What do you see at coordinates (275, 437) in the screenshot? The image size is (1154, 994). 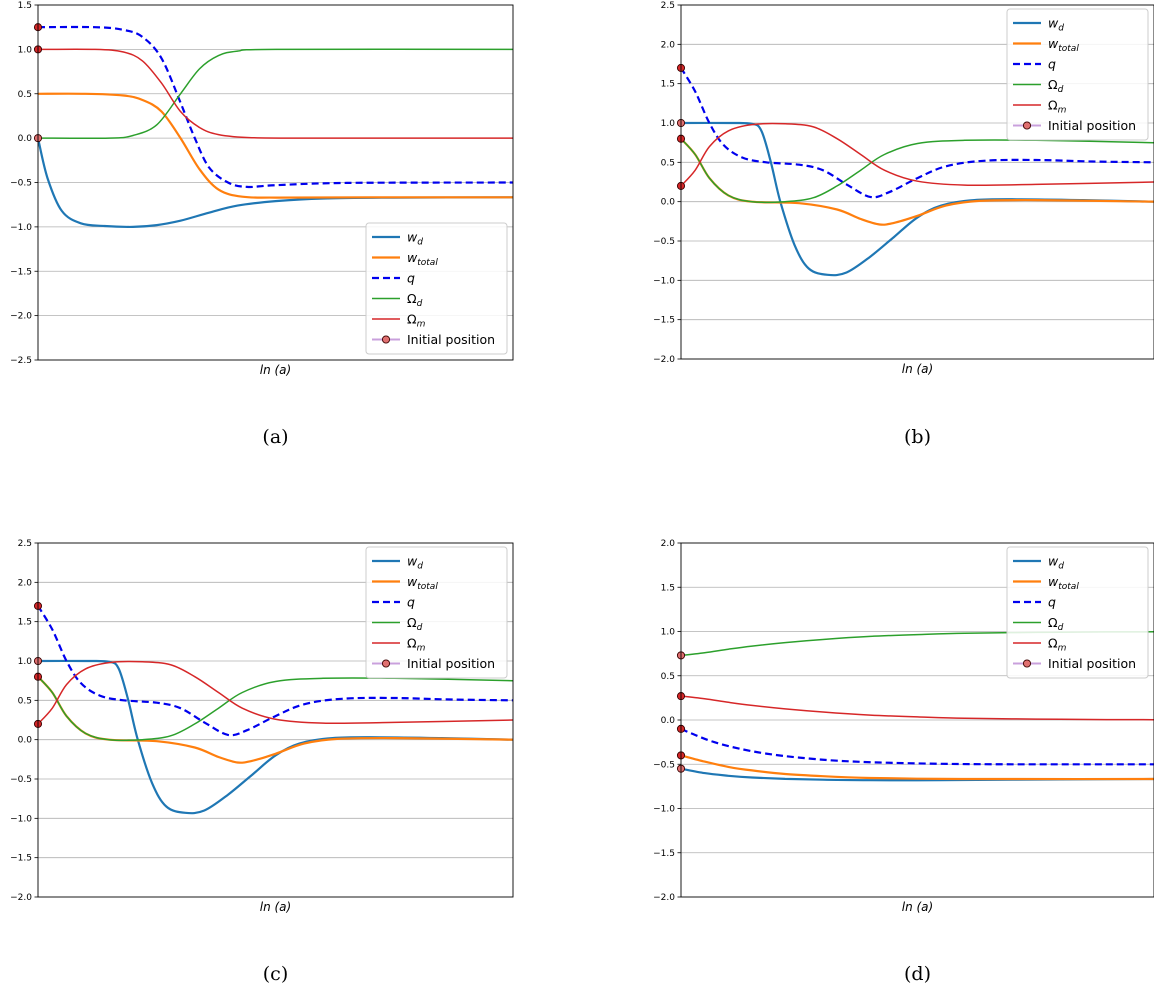 I see `subfigure-caption: (a)` at bounding box center [275, 437].